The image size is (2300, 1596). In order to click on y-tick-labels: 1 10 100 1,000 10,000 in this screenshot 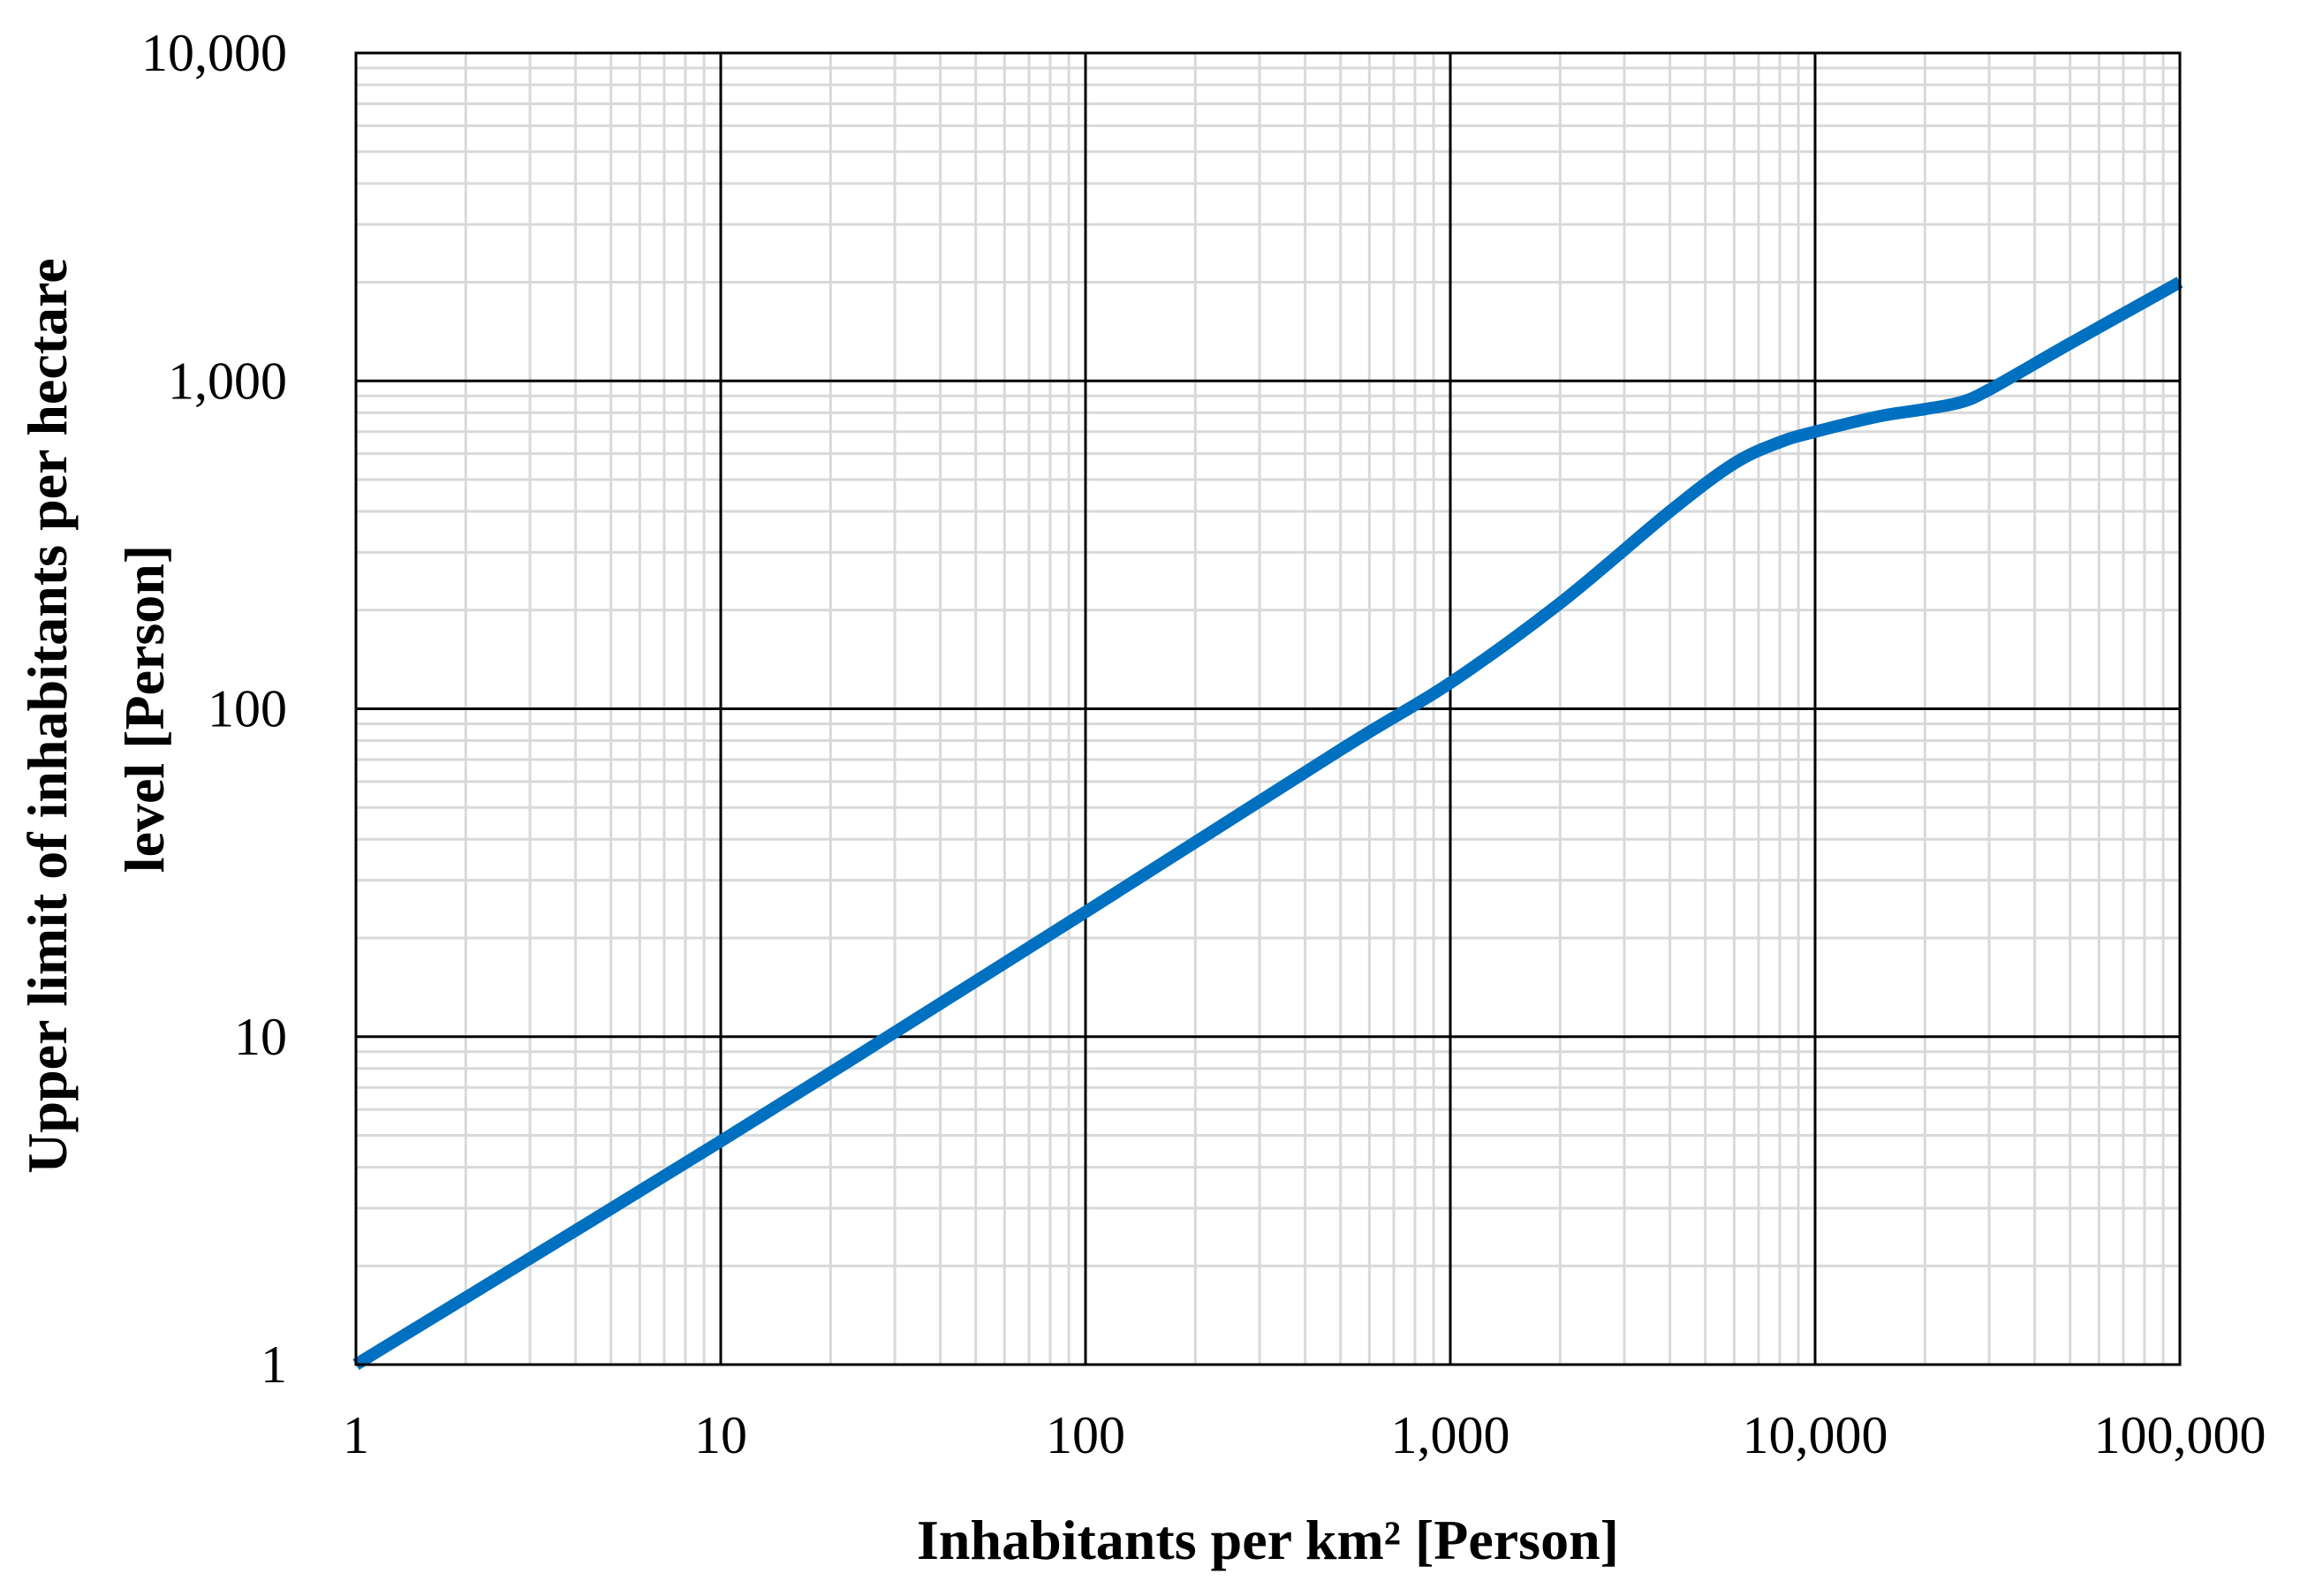, I will do `click(214, 709)`.